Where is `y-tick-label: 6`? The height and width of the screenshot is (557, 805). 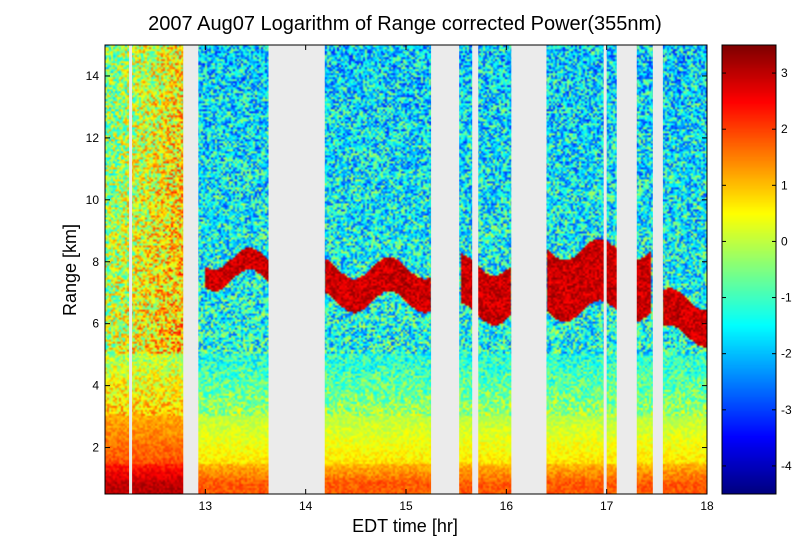
y-tick-label: 6 is located at coordinates (95, 324).